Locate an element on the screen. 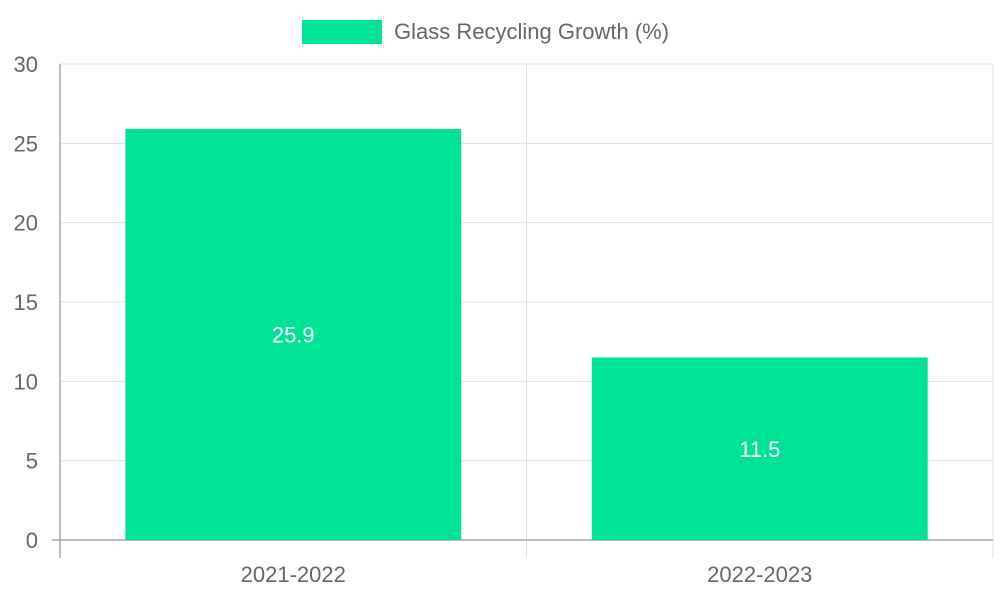  y-tick-label: 30 is located at coordinates (26, 64).